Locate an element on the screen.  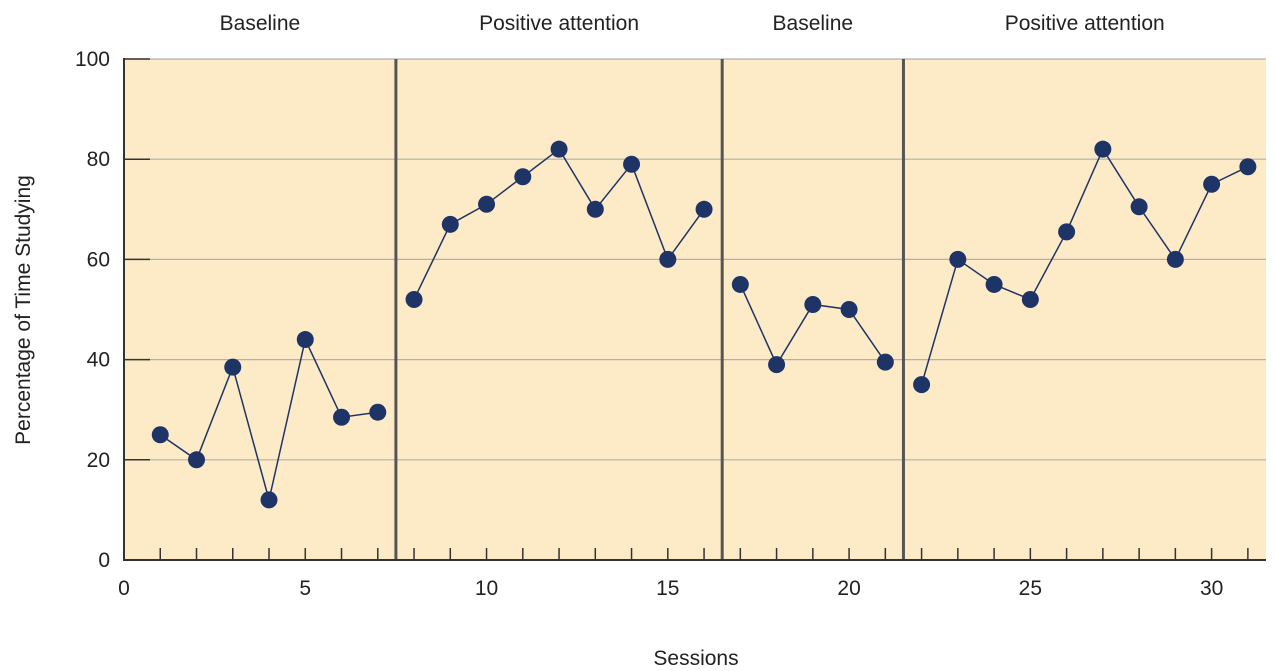
x-tick-label: 25 is located at coordinates (1030, 588).